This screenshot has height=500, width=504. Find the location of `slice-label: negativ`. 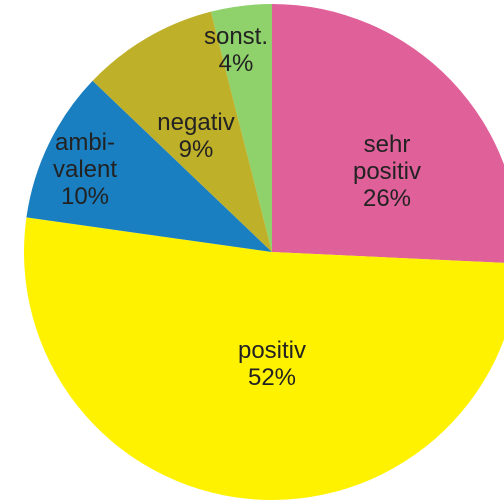

slice-label: negativ is located at coordinates (195, 122).